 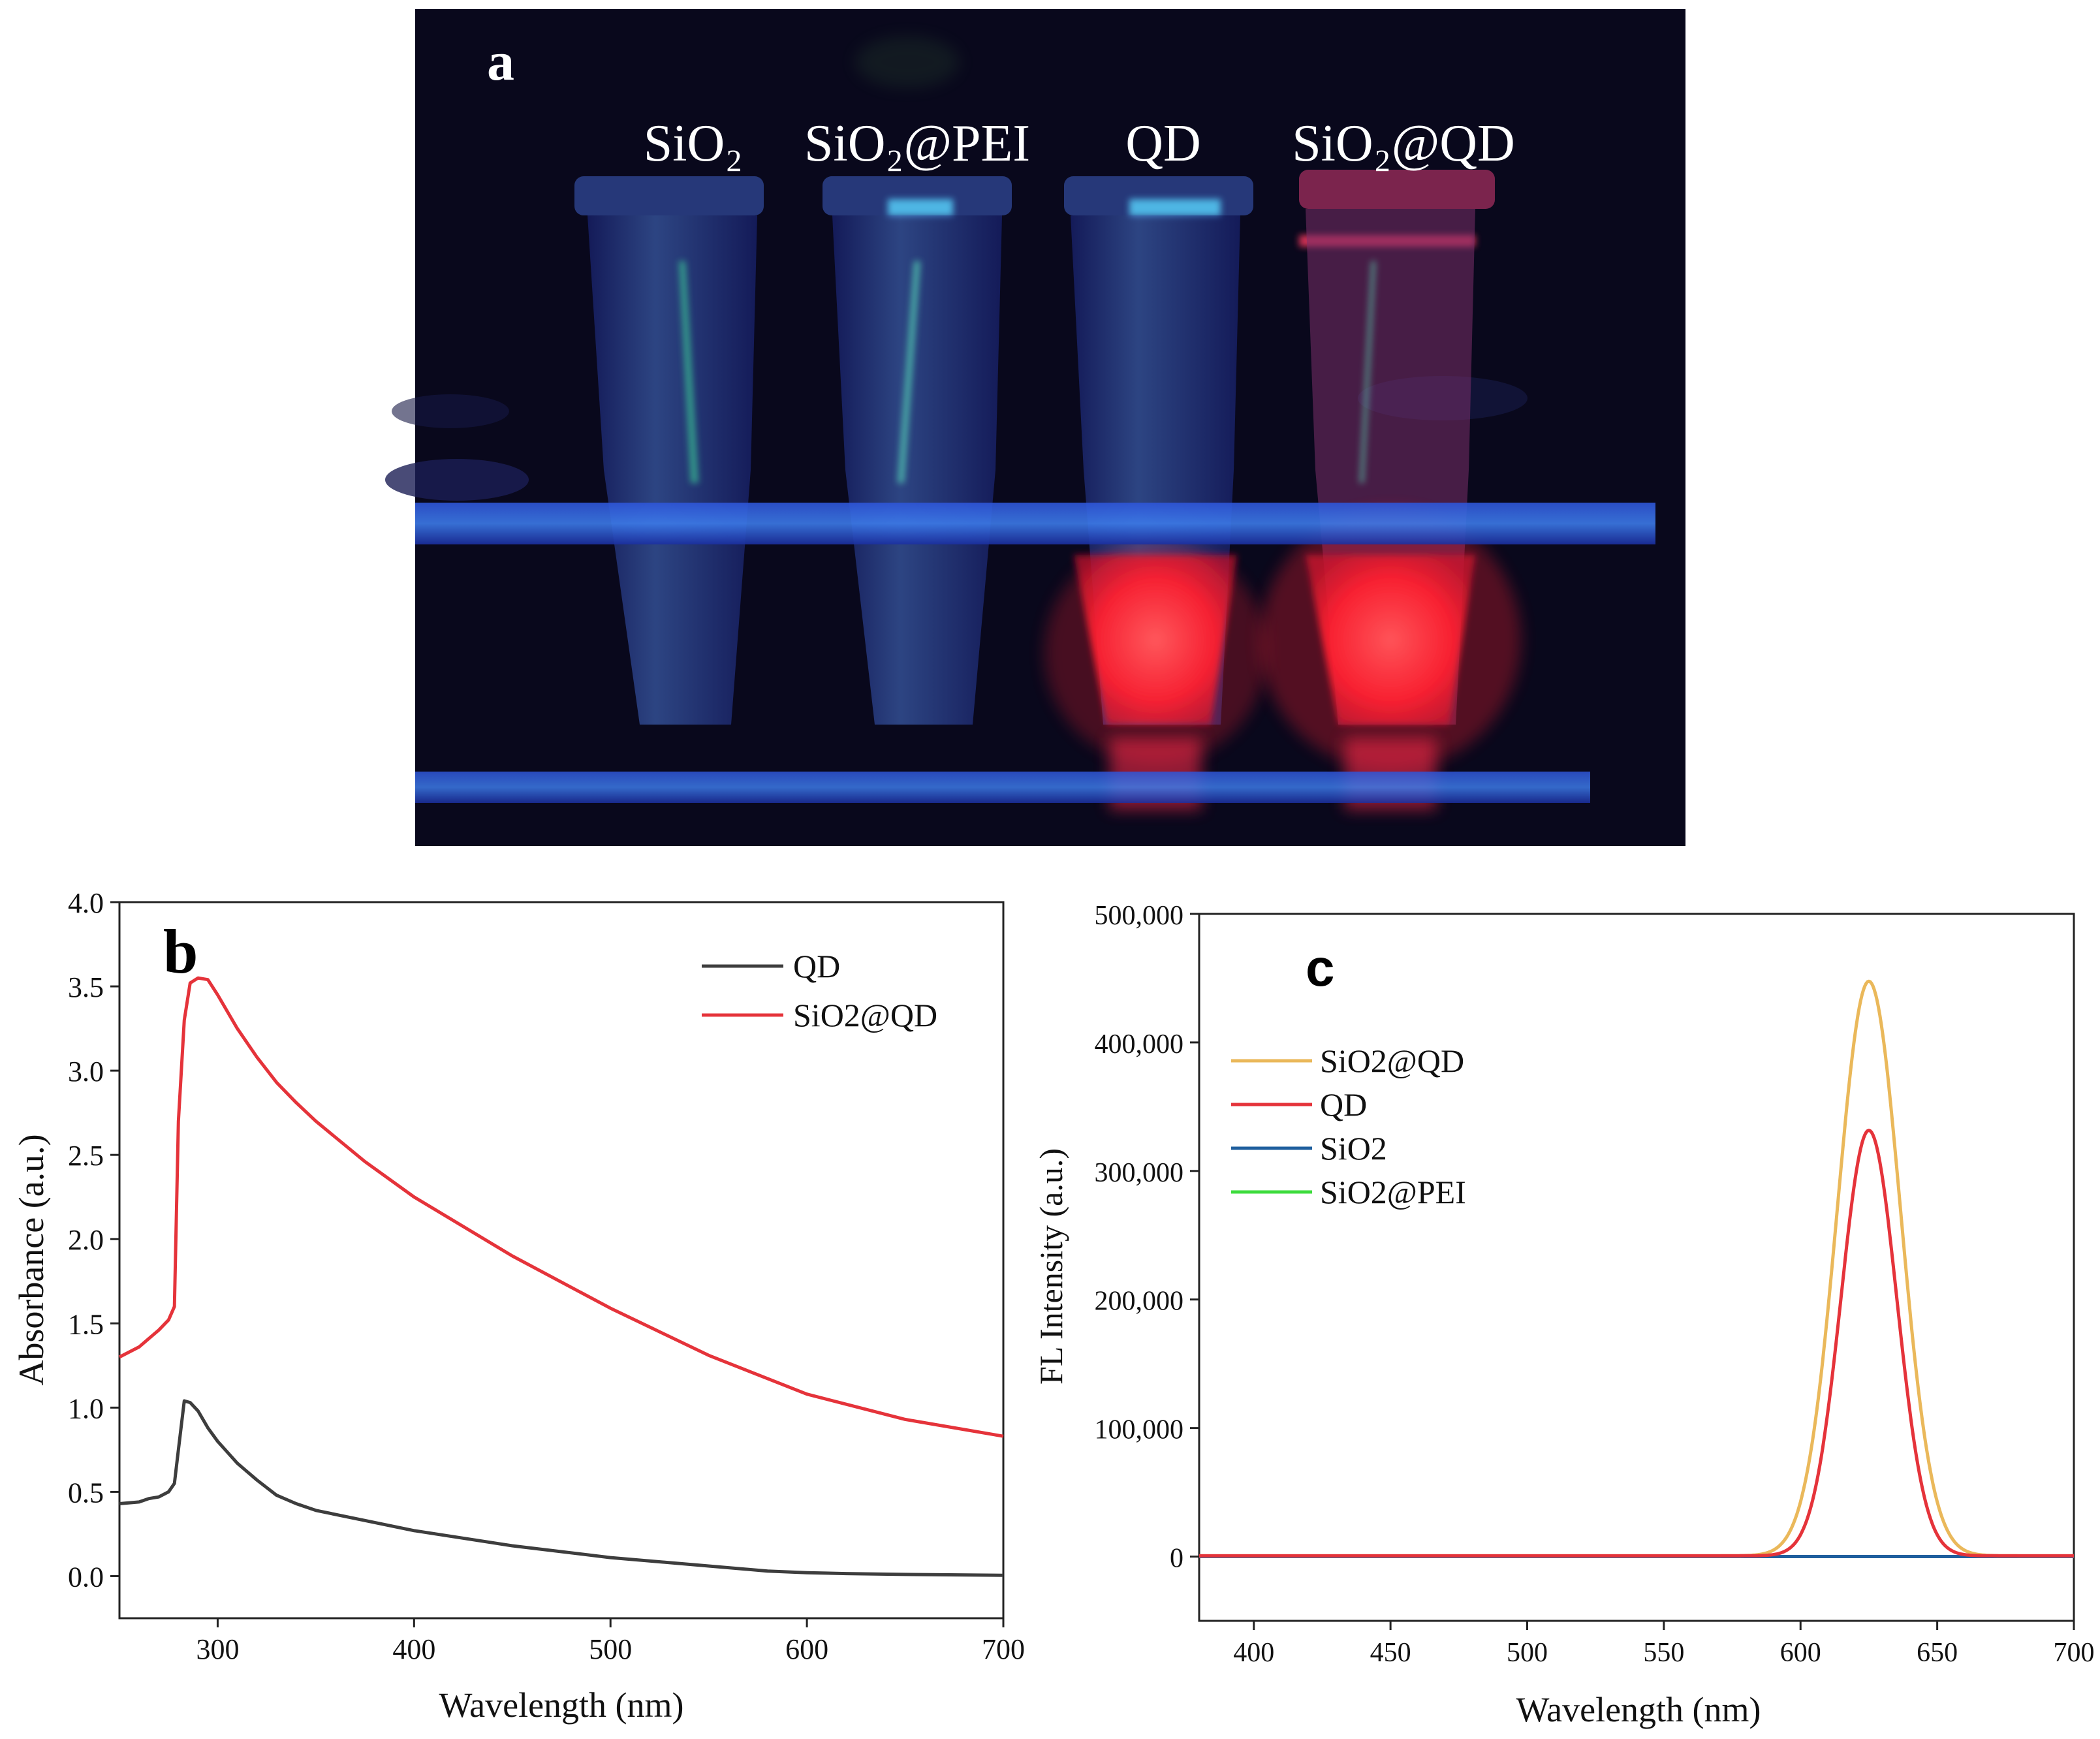 I want to click on tube-label: SiO₂, so click(x=693, y=143).